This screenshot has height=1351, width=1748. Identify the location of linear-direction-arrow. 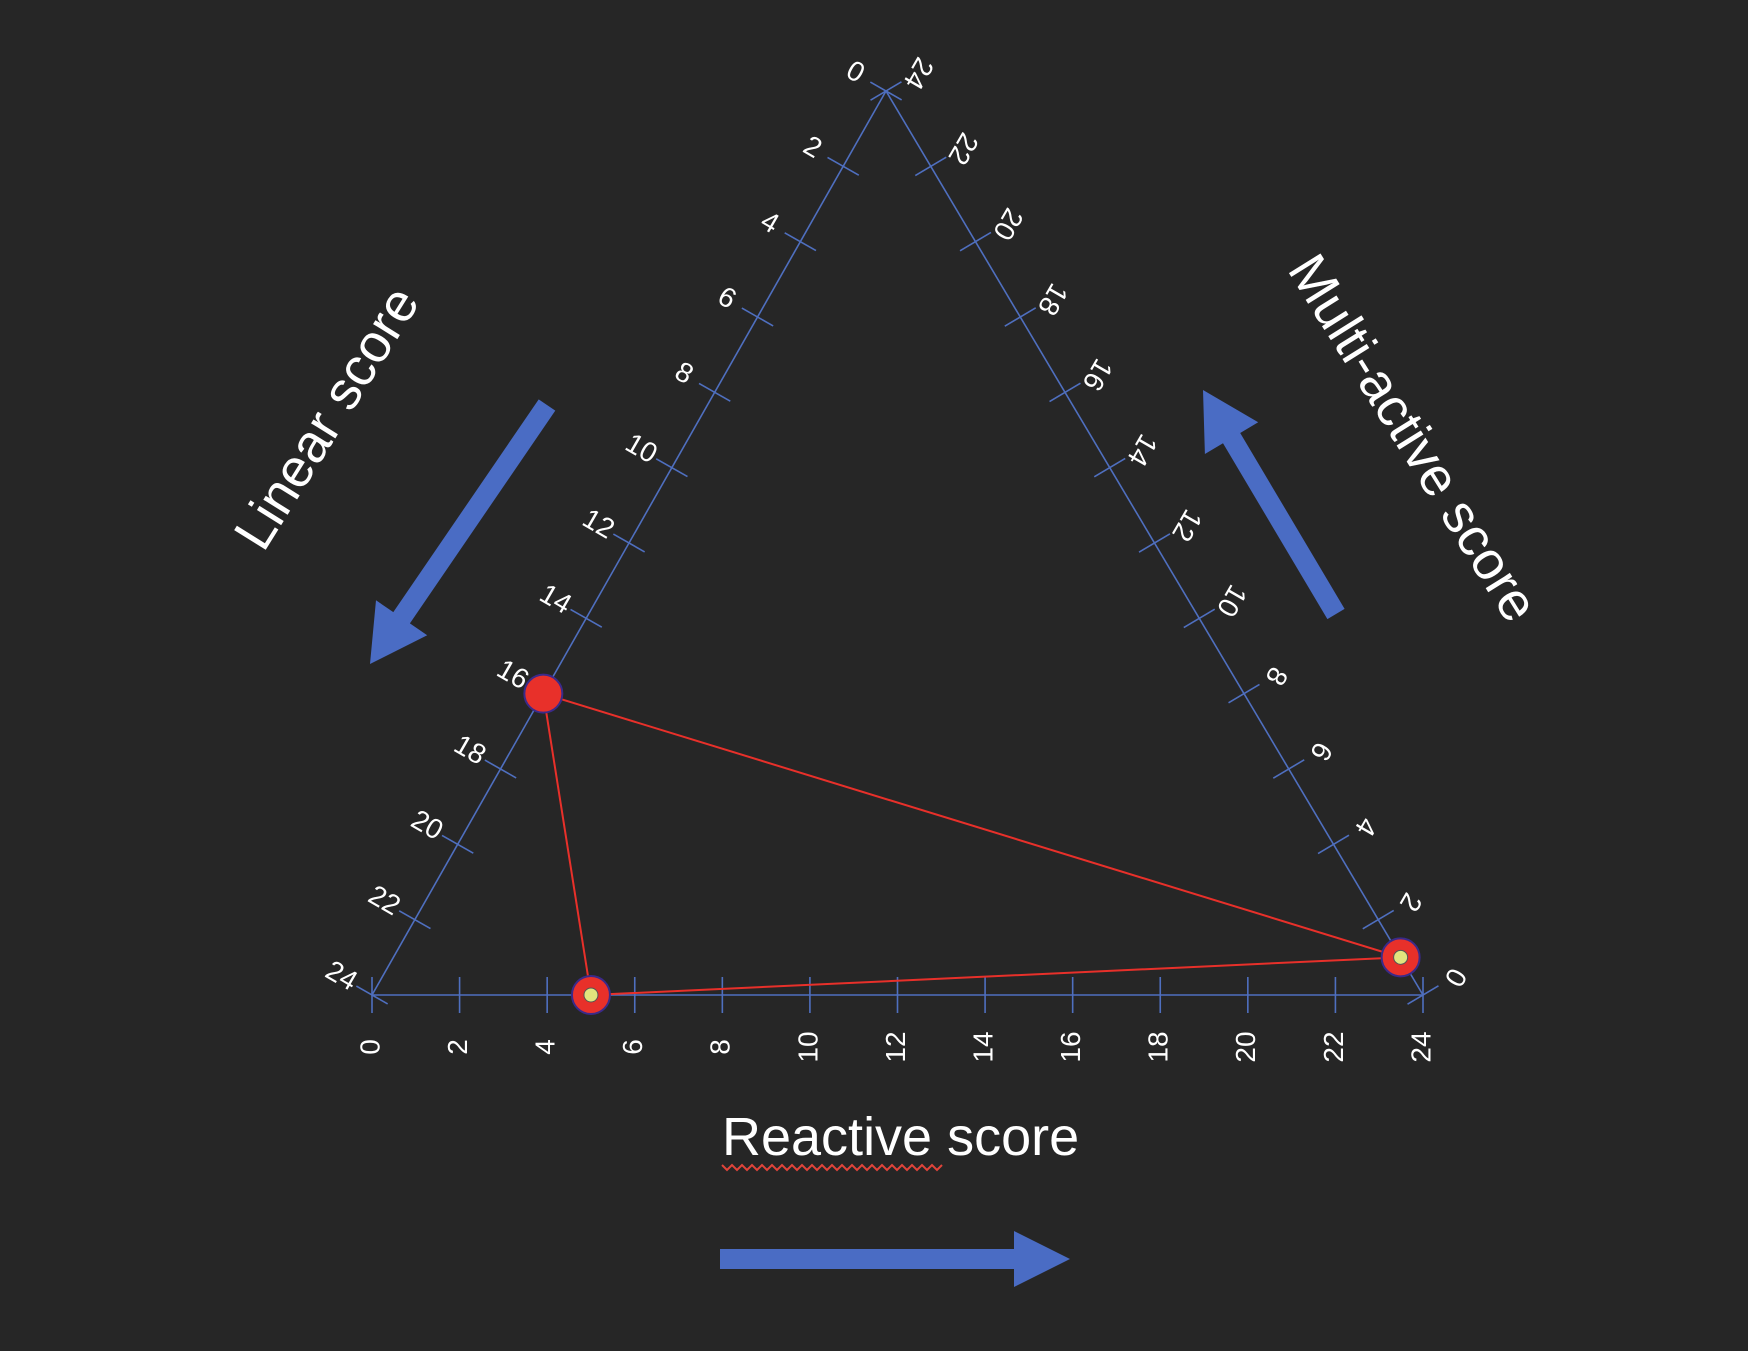
(463, 531).